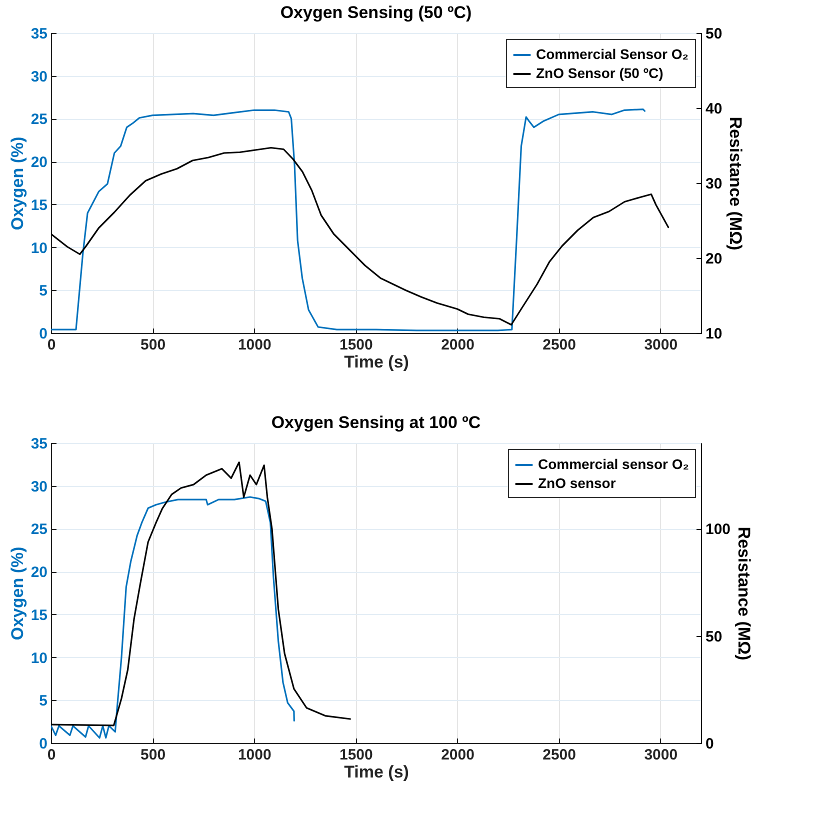 Image resolution: width=814 pixels, height=823 pixels. What do you see at coordinates (714, 259) in the screenshot?
I see `y2-tick-label: 20` at bounding box center [714, 259].